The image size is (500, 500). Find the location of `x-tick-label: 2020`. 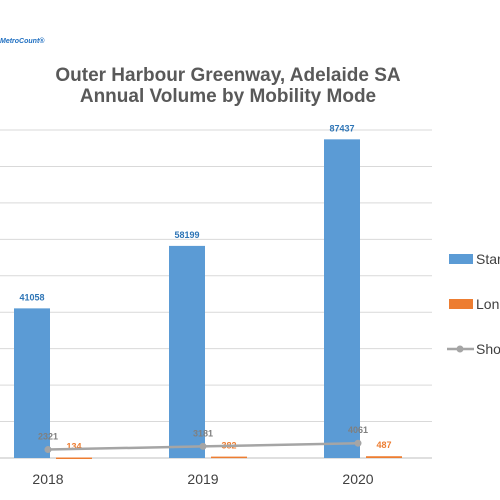

x-tick-label: 2020 is located at coordinates (357, 479).